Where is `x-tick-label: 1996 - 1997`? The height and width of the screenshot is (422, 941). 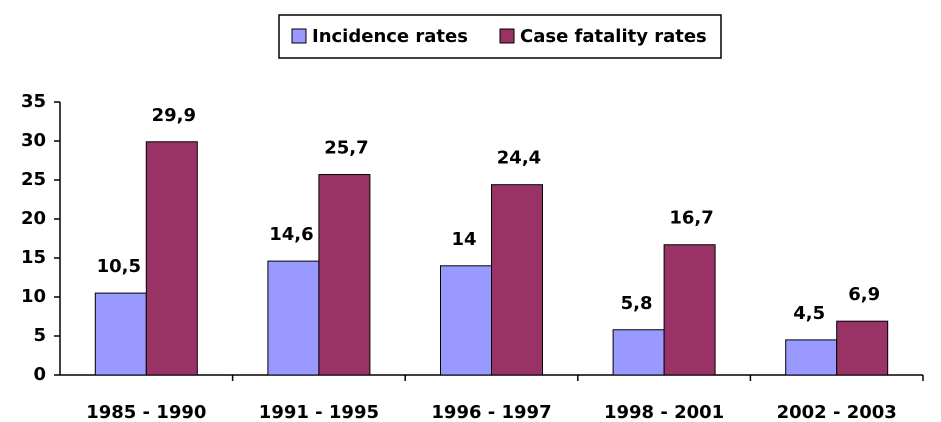 x-tick-label: 1996 - 1997 is located at coordinates (491, 412).